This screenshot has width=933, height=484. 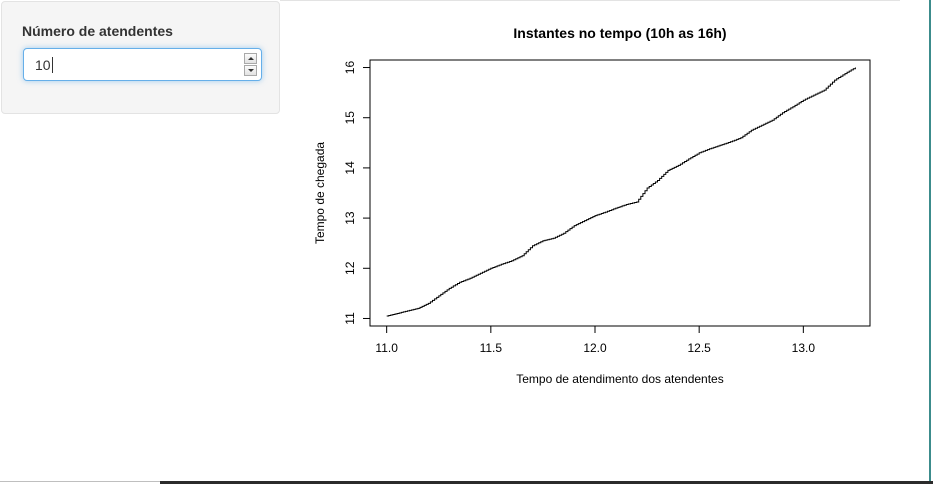 I want to click on bottom-divider, so click(x=80, y=481).